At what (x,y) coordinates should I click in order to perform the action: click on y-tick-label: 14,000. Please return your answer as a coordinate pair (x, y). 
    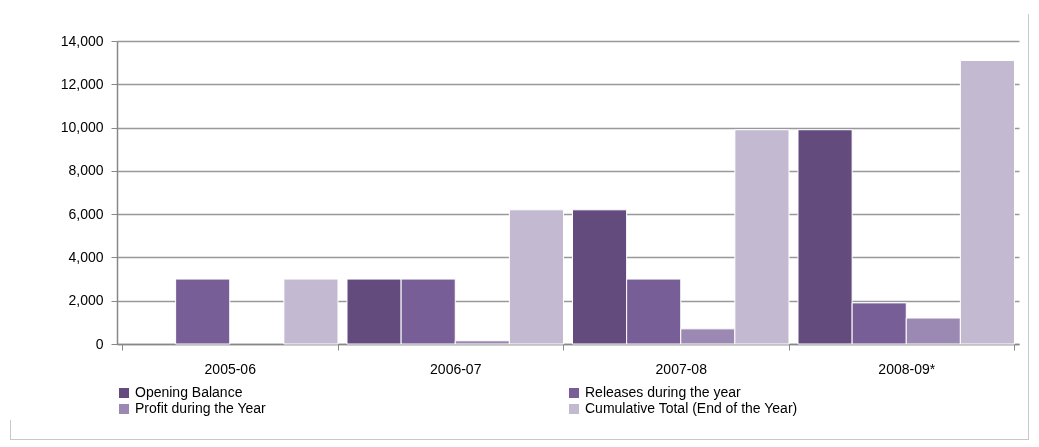
    Looking at the image, I should click on (82, 40).